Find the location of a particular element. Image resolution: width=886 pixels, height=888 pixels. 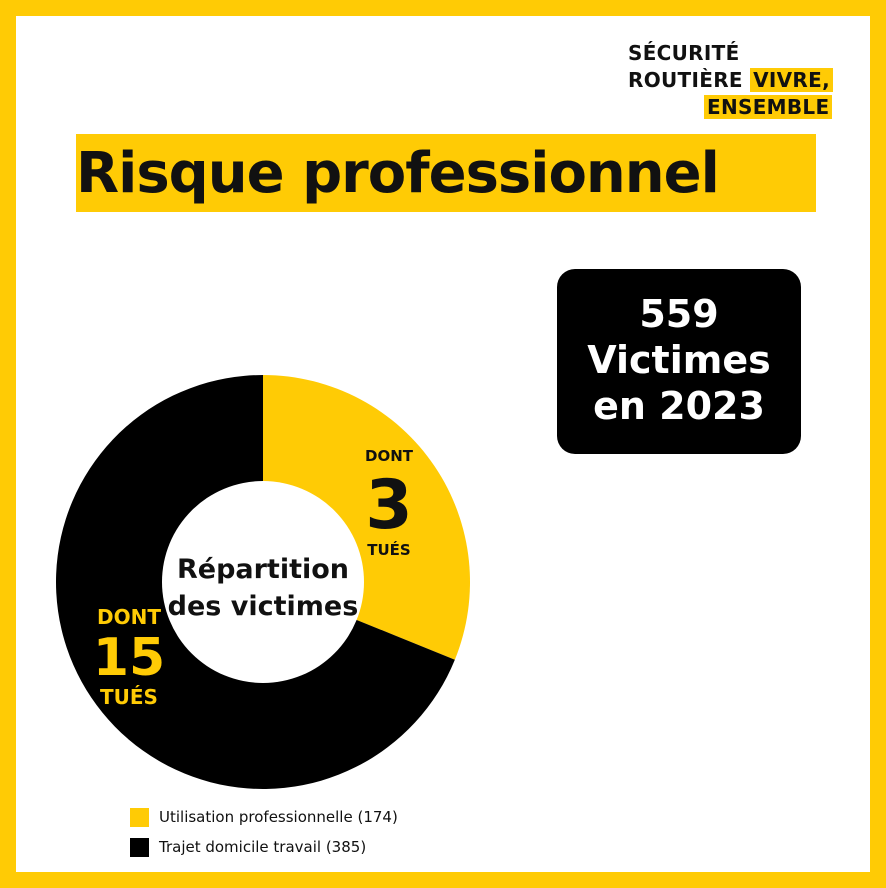

legend-item-pro: Utilisation professionnelle (174) is located at coordinates (264, 817).